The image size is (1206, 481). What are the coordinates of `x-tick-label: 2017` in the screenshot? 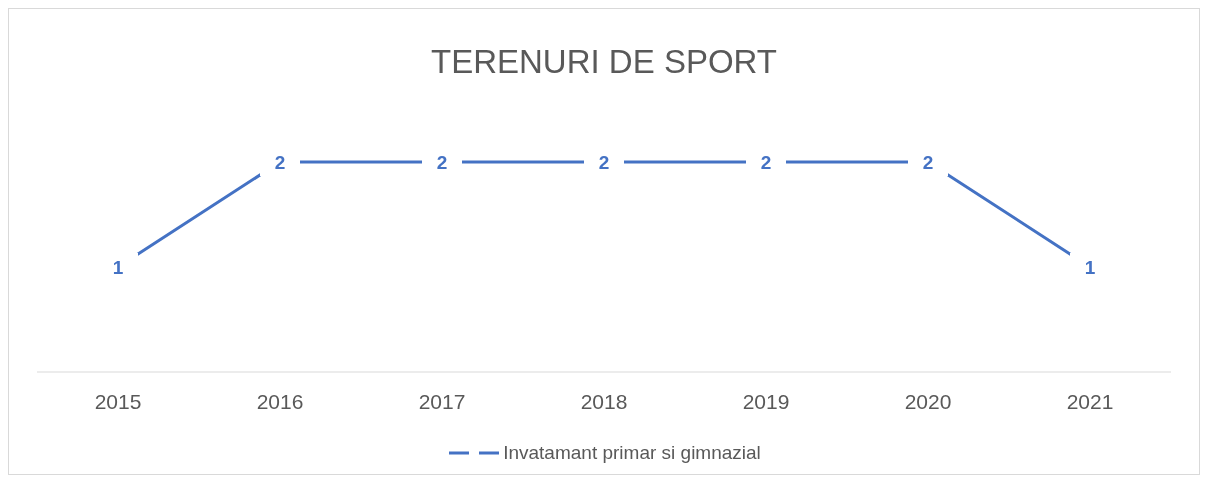 It's located at (442, 401).